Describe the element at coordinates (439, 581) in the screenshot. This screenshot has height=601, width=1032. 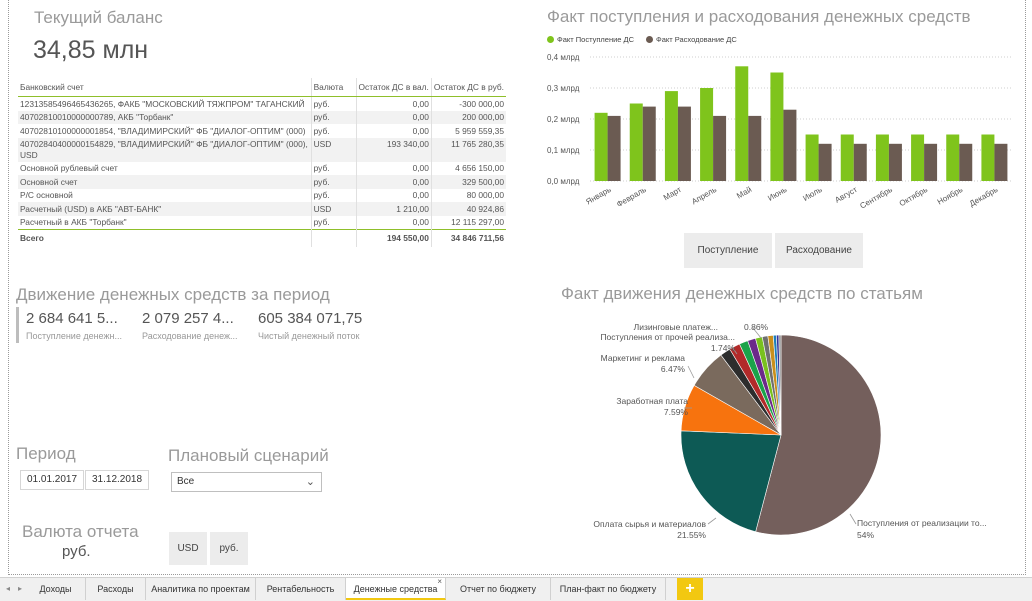
I see `close-tab-icon: ×` at that location.